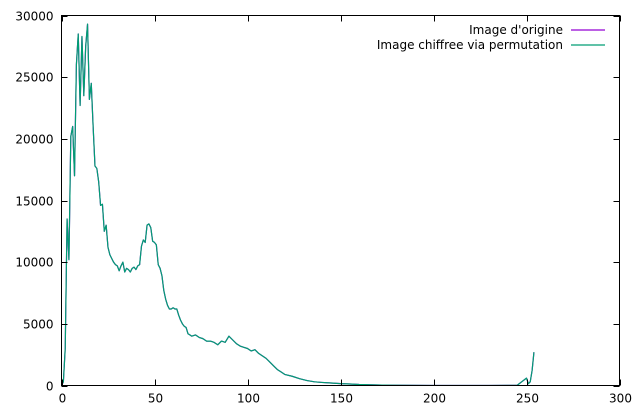  Describe the element at coordinates (155, 399) in the screenshot. I see `x-tick-label: 50` at that location.